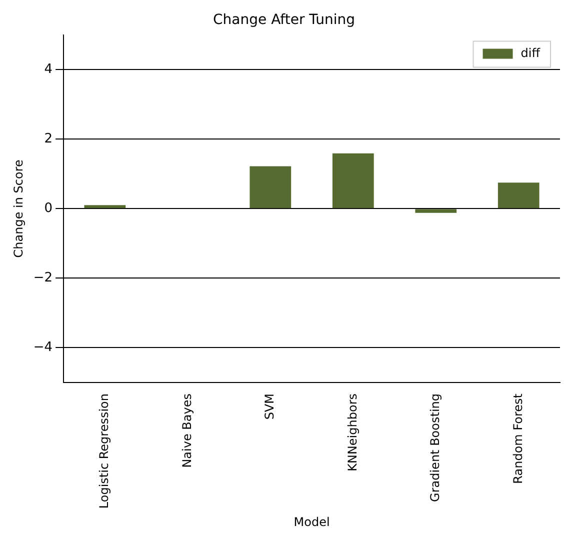 This screenshot has height=538, width=568. Describe the element at coordinates (18, 209) in the screenshot. I see `y-axis-title: Change in Score` at that location.